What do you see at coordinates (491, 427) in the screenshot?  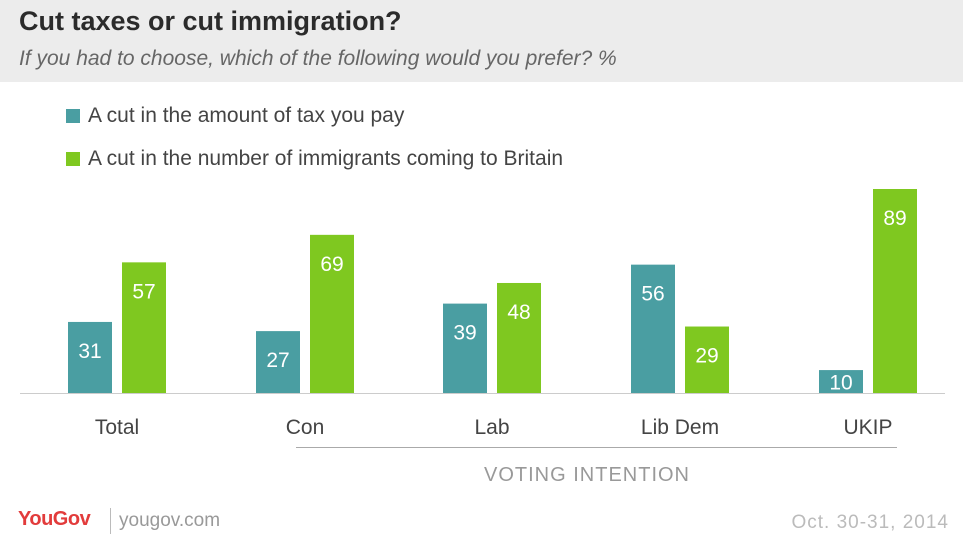 I see `x-tick-label: Lab` at bounding box center [491, 427].